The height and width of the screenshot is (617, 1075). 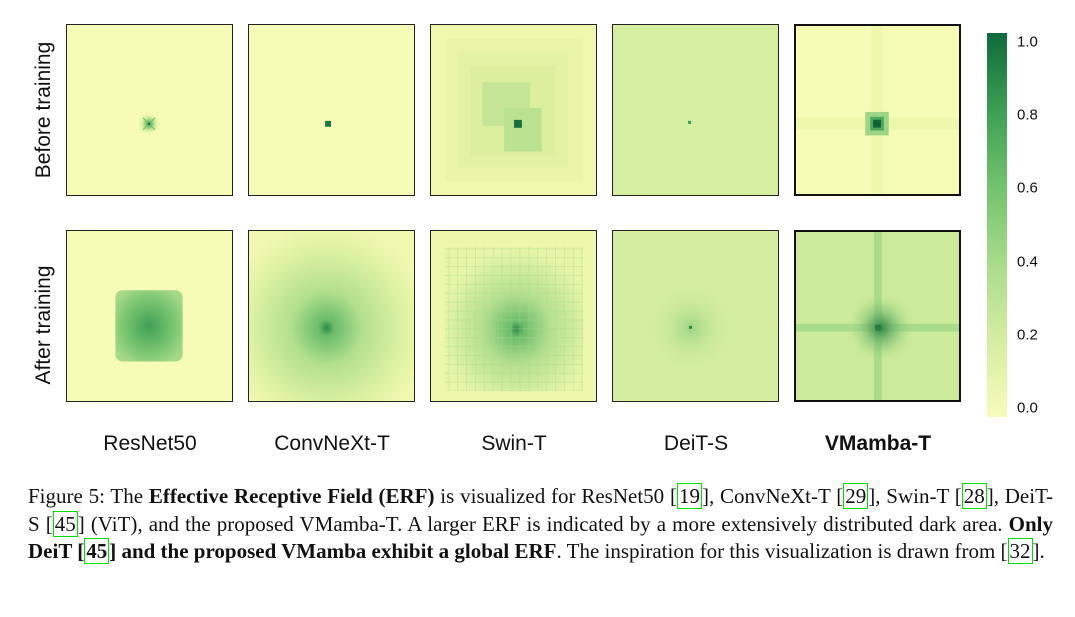 What do you see at coordinates (43, 110) in the screenshot?
I see `row-label-before: Before training` at bounding box center [43, 110].